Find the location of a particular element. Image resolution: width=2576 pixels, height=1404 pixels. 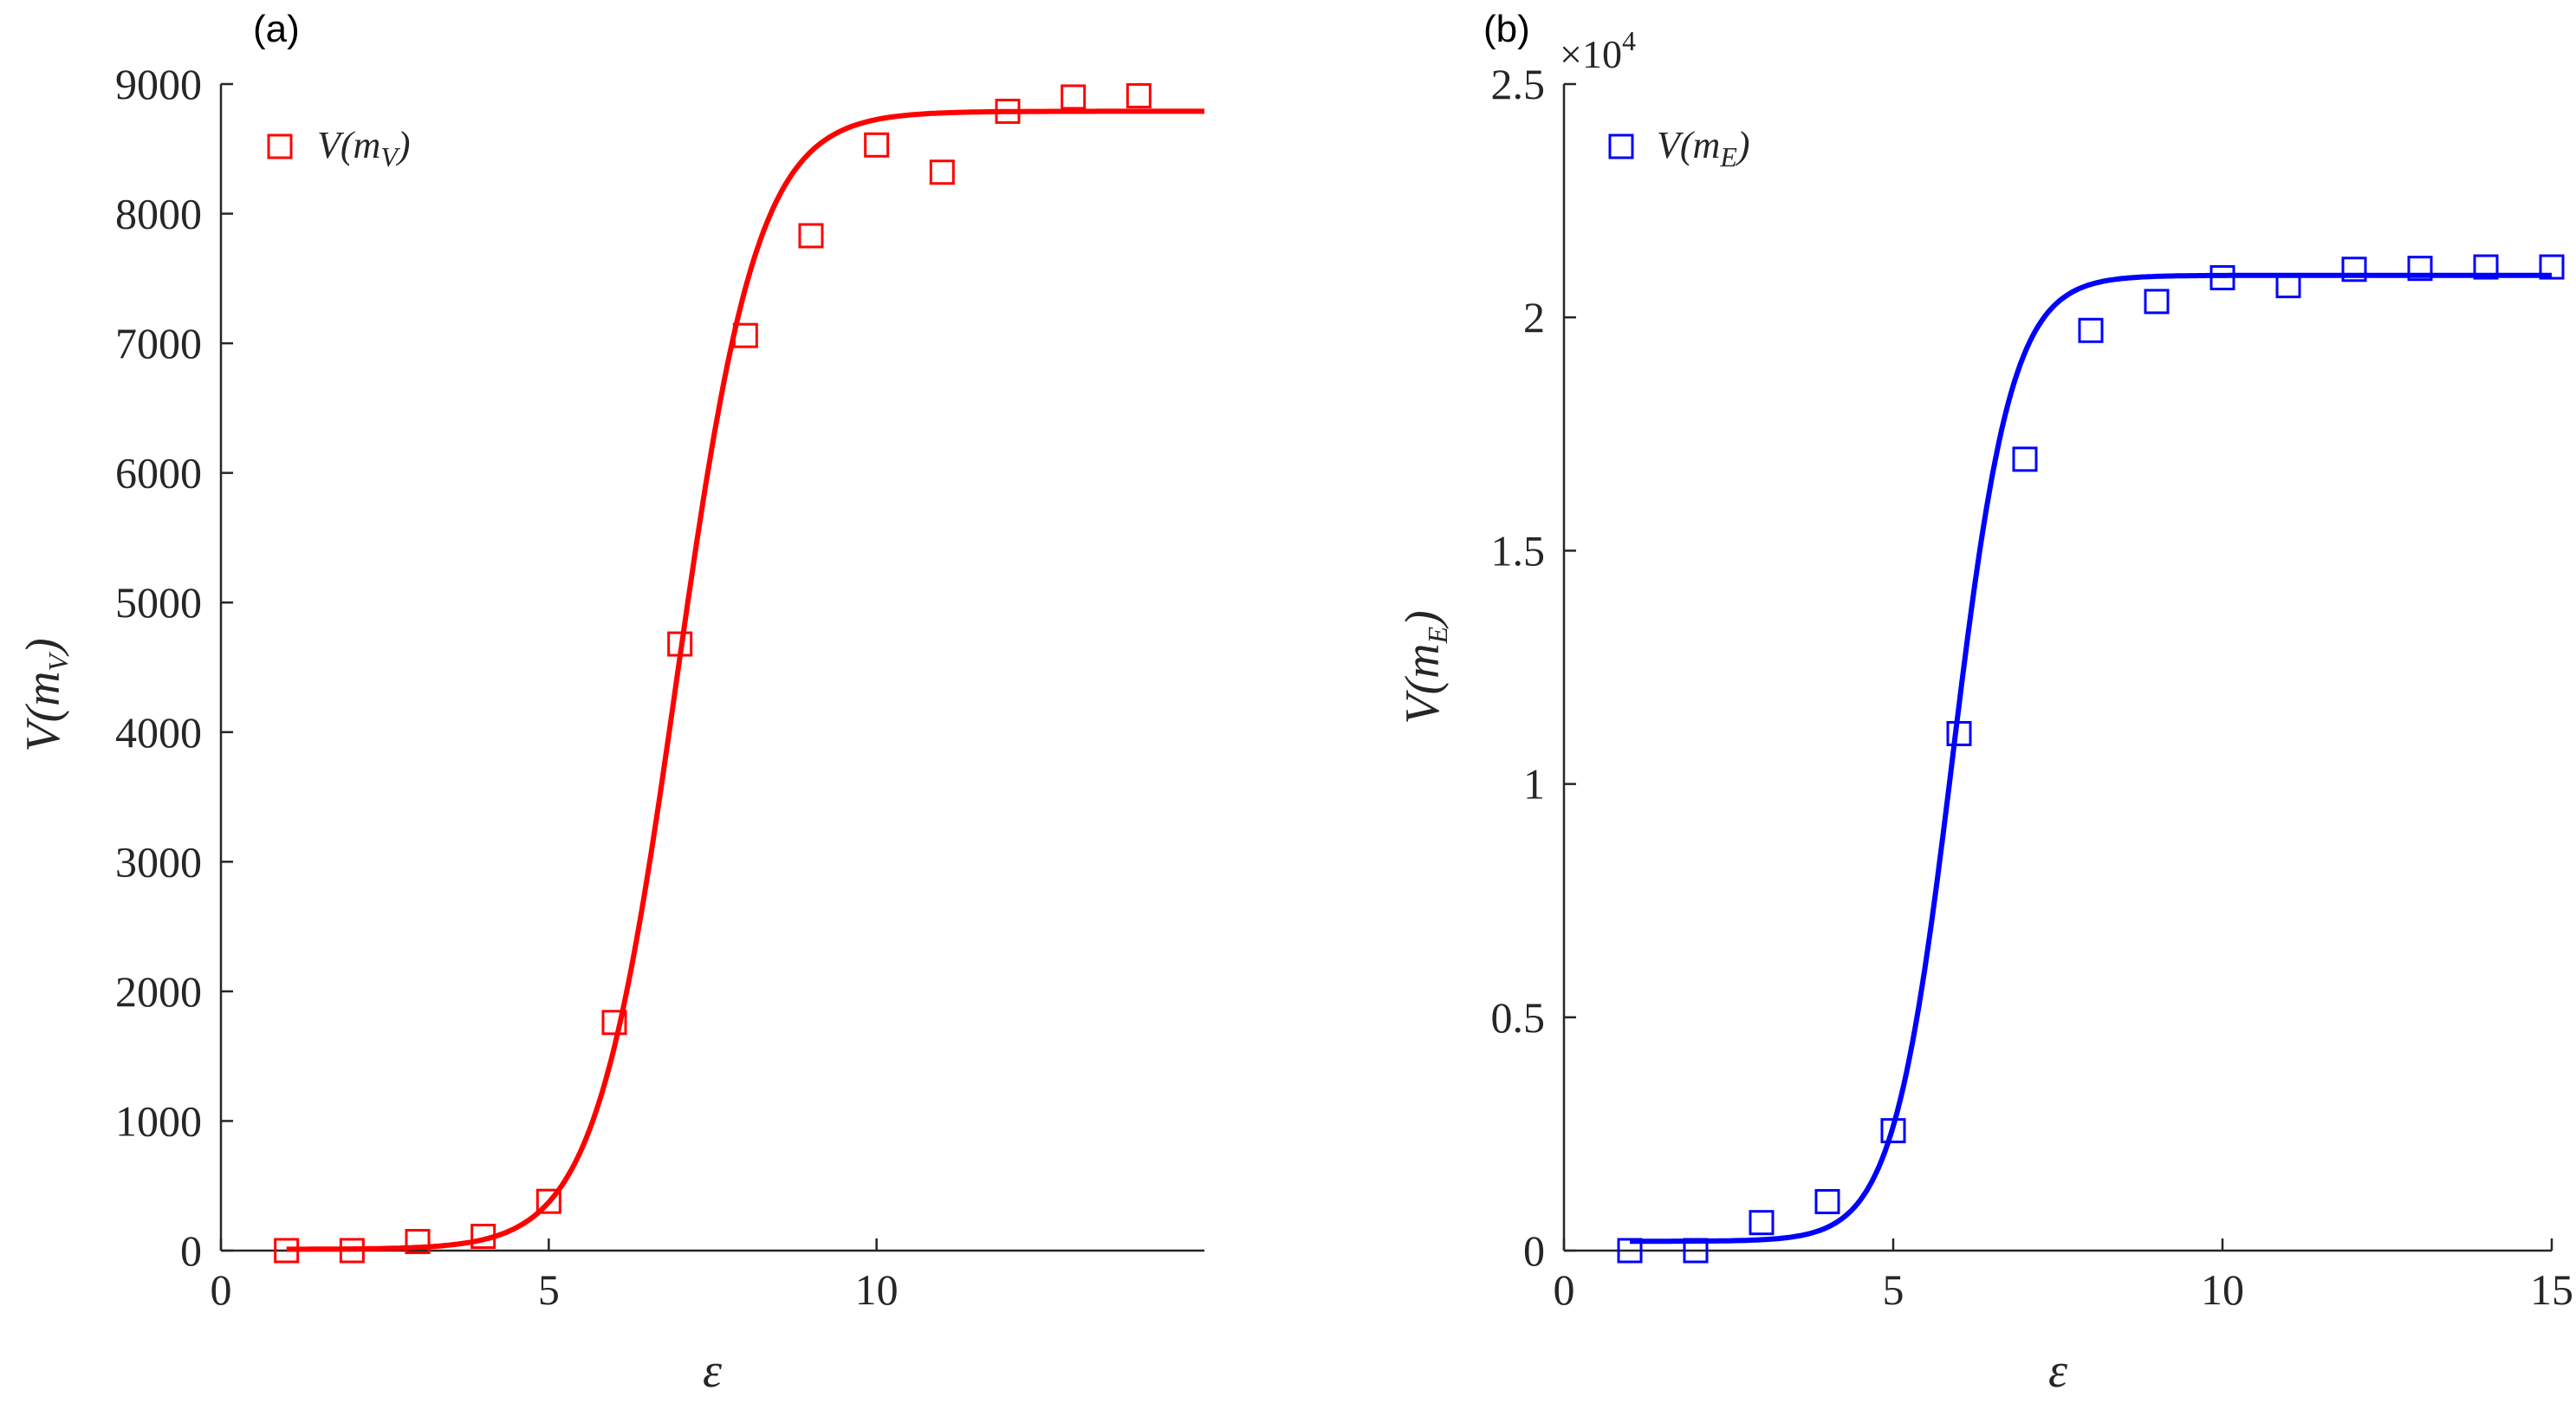

y-axis-label-a: V(mV) is located at coordinates (45, 695).